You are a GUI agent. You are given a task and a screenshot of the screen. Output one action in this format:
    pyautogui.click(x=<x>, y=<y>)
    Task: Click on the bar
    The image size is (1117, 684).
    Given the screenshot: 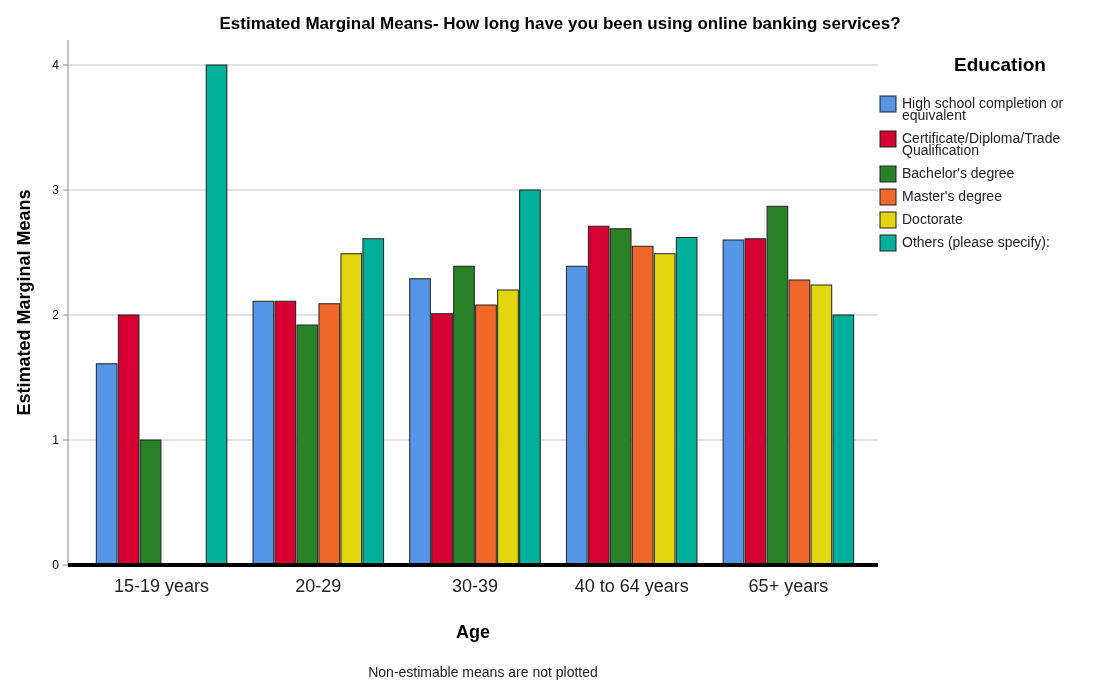 What is the action you would take?
    pyautogui.click(x=216, y=315)
    